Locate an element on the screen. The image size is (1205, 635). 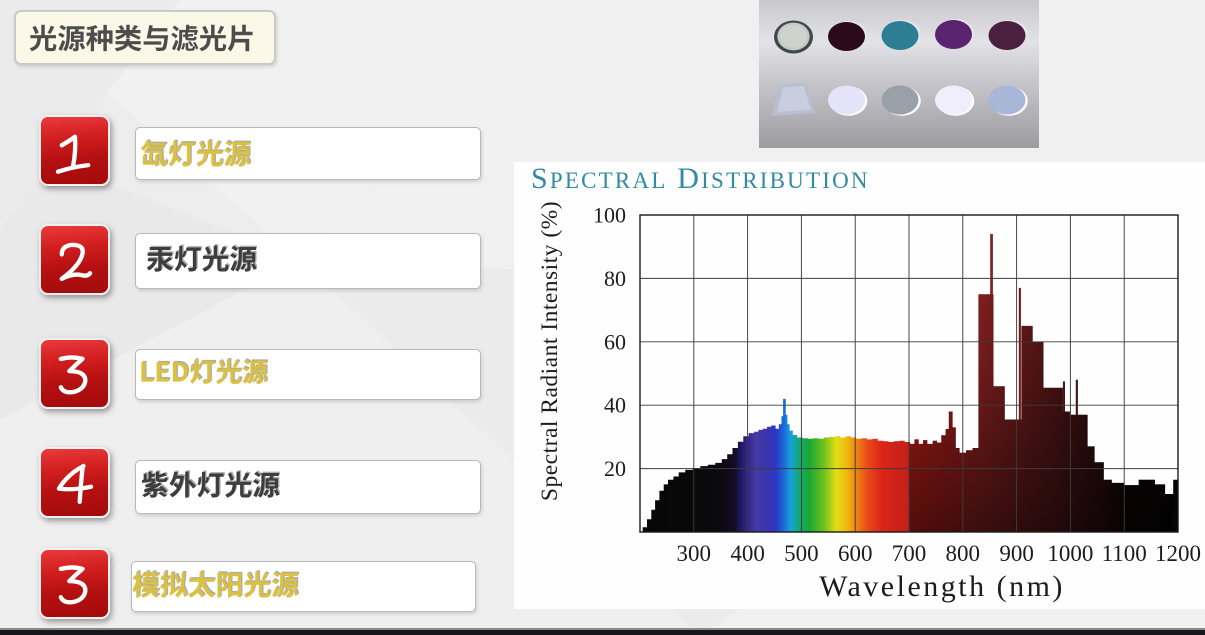
svg-text: 40 is located at coordinates (615, 405).